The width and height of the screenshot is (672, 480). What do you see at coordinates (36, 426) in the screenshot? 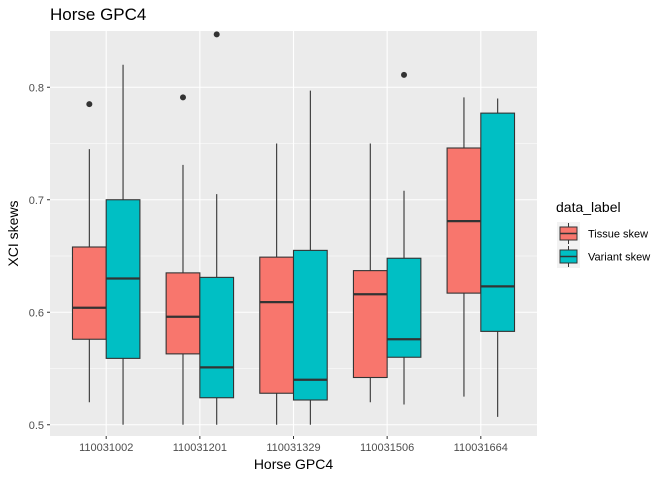
I see `y-tick-label: 0.5` at bounding box center [36, 426].